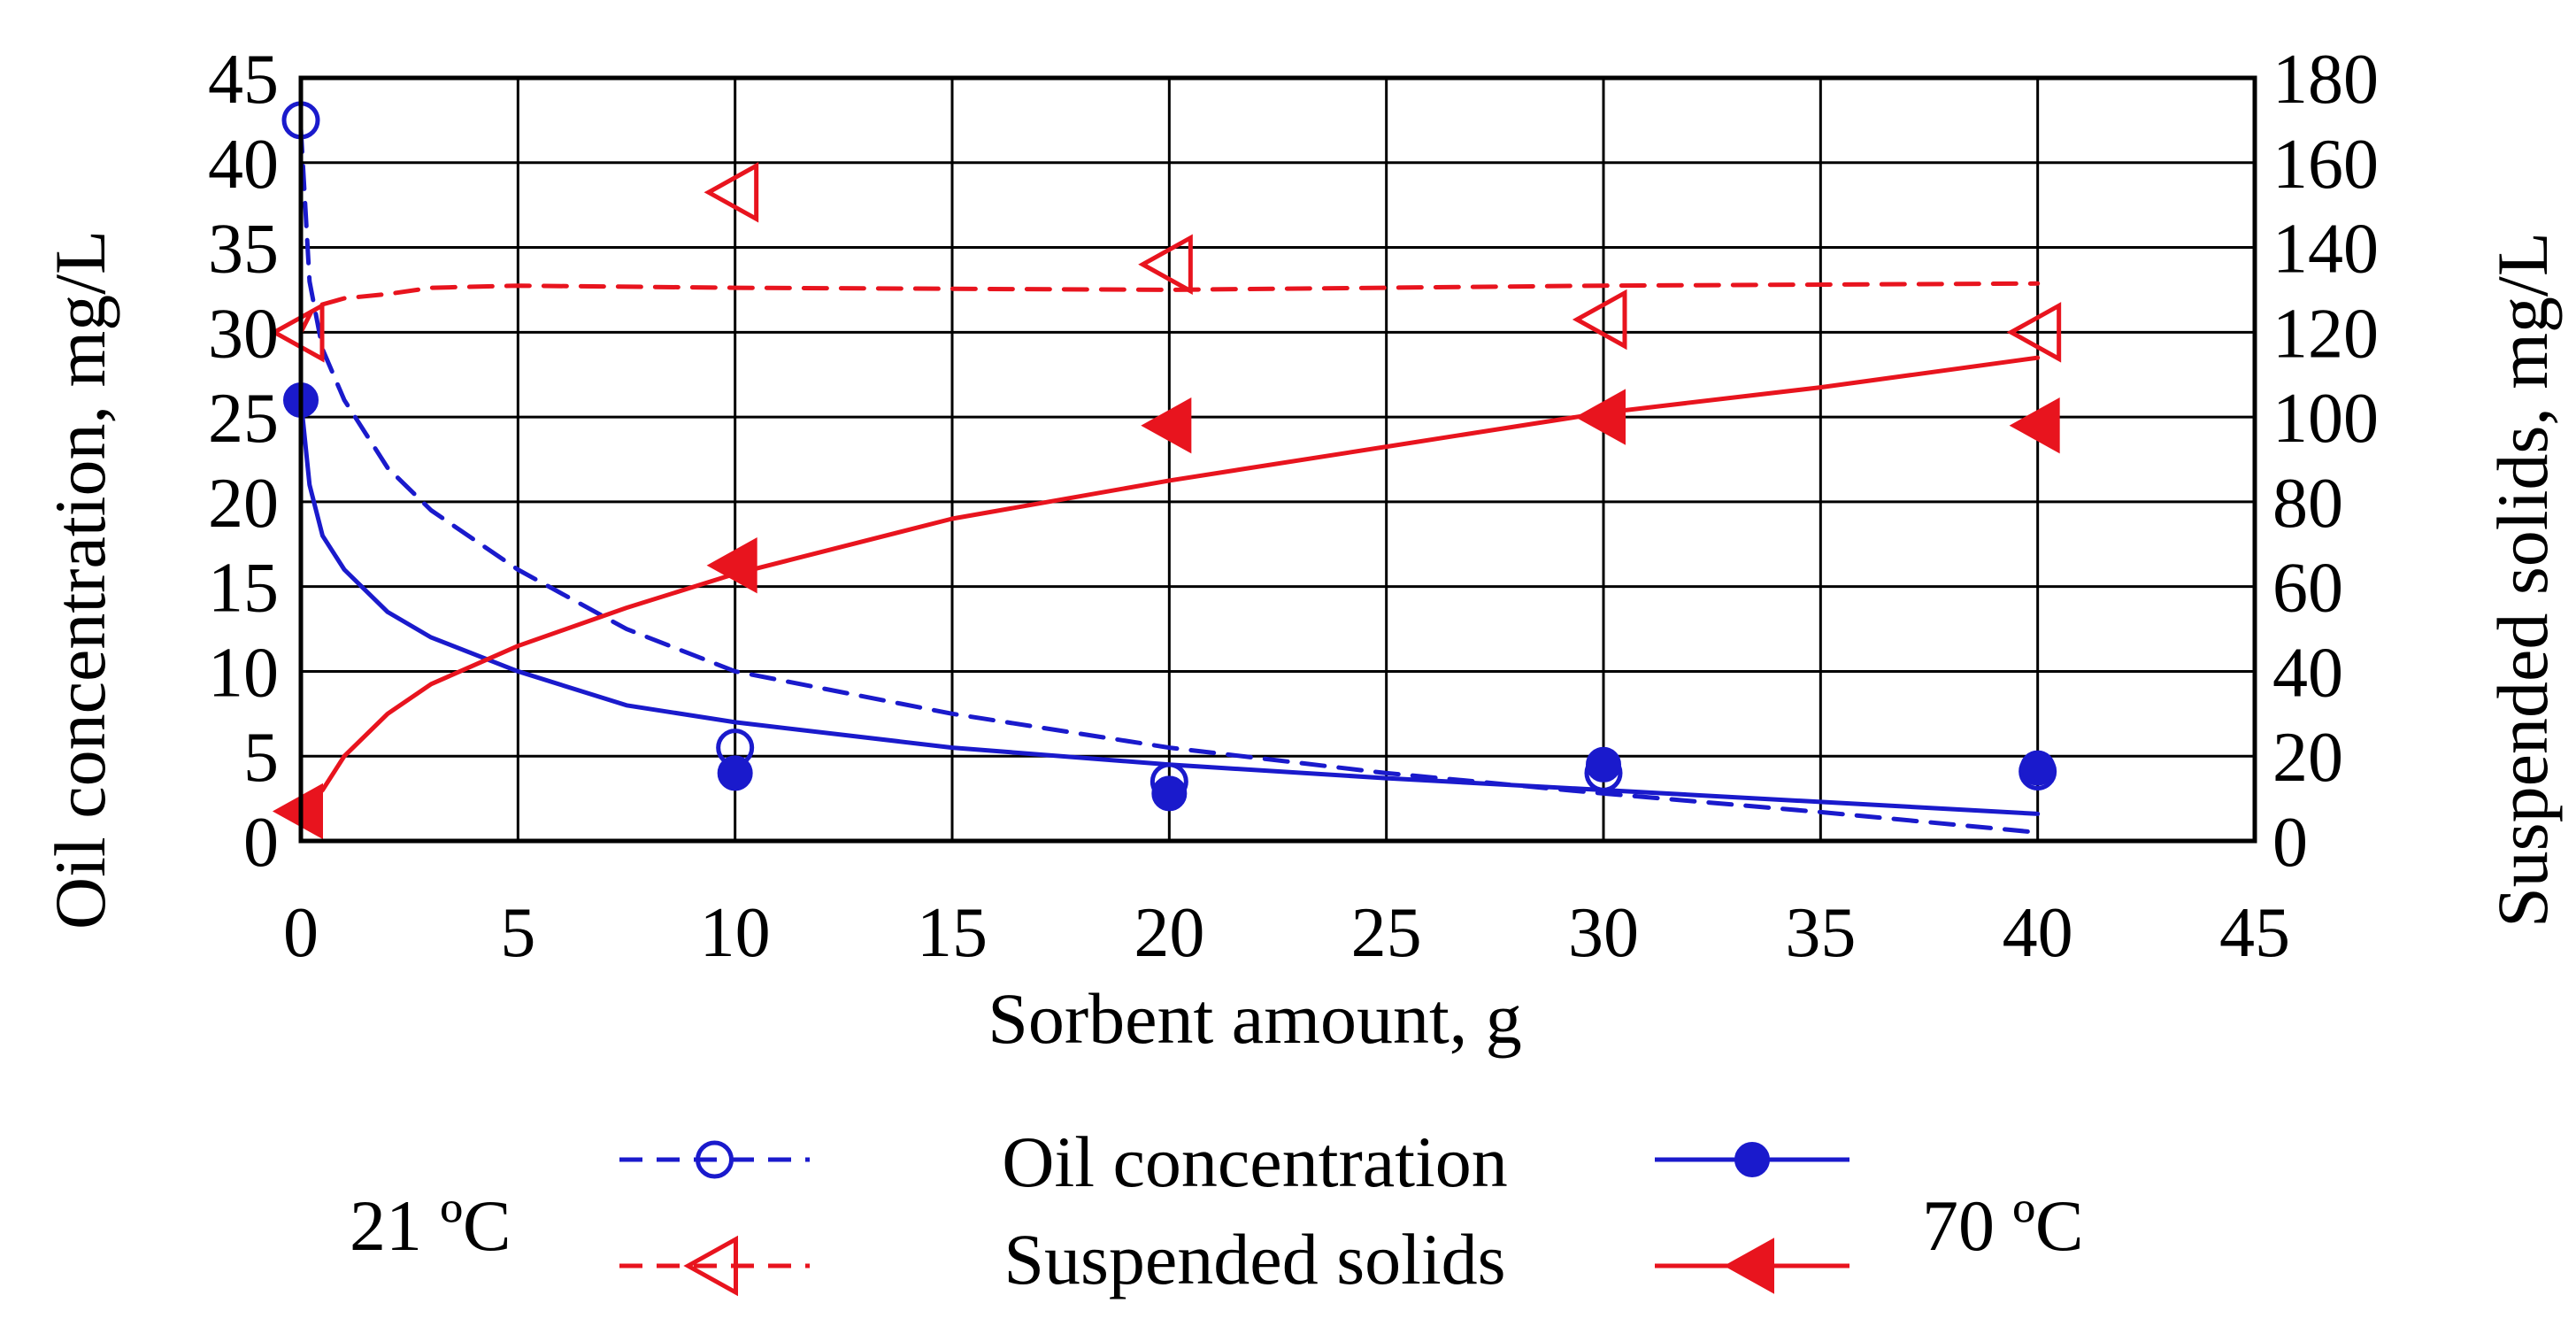 Image resolution: width=2576 pixels, height=1334 pixels. What do you see at coordinates (261, 843) in the screenshot?
I see `y-left-tick-label: 0` at bounding box center [261, 843].